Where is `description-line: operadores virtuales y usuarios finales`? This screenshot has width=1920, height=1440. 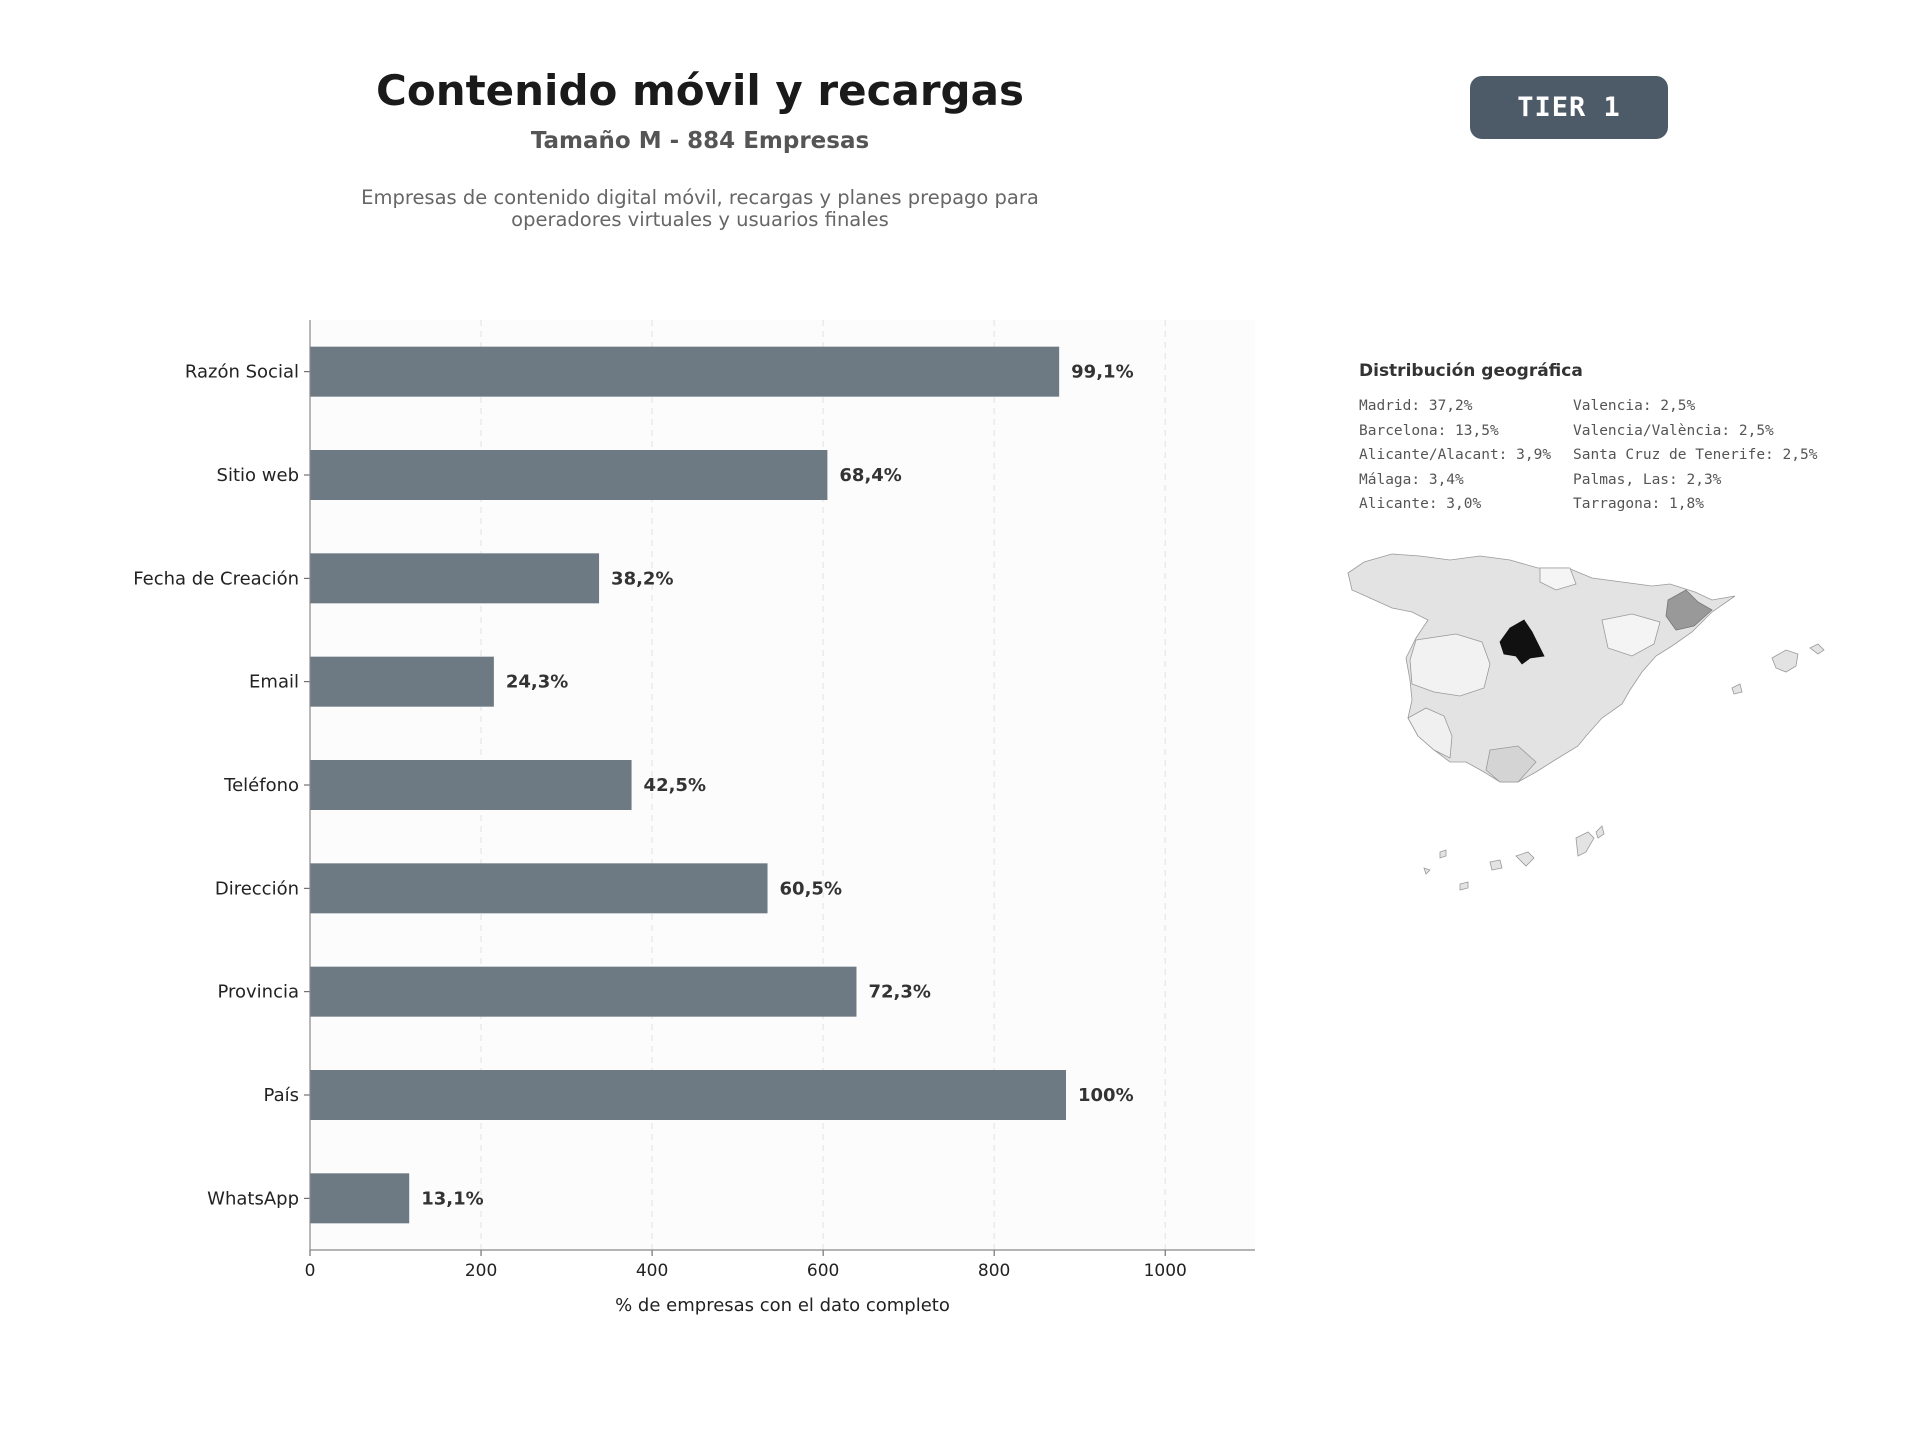 description-line: operadores virtuales y usuarios finales is located at coordinates (700, 219).